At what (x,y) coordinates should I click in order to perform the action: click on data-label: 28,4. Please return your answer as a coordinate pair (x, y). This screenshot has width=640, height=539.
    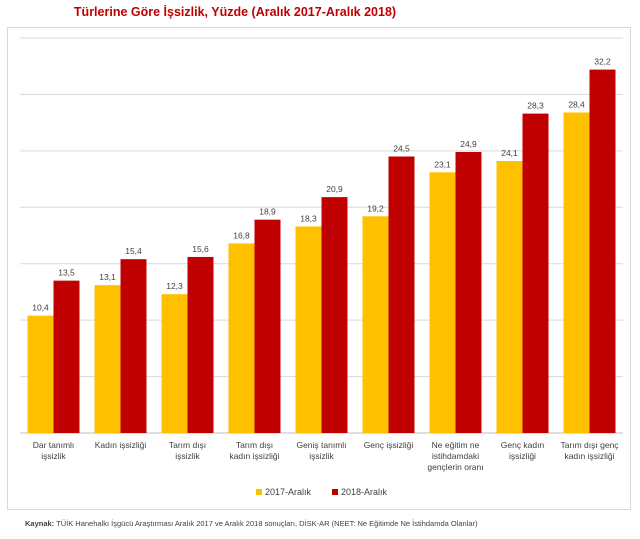
    Looking at the image, I should click on (576, 104).